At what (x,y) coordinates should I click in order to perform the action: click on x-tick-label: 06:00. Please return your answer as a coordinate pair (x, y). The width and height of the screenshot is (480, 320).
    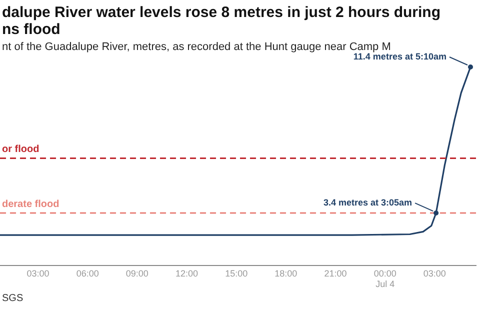
    Looking at the image, I should click on (87, 273).